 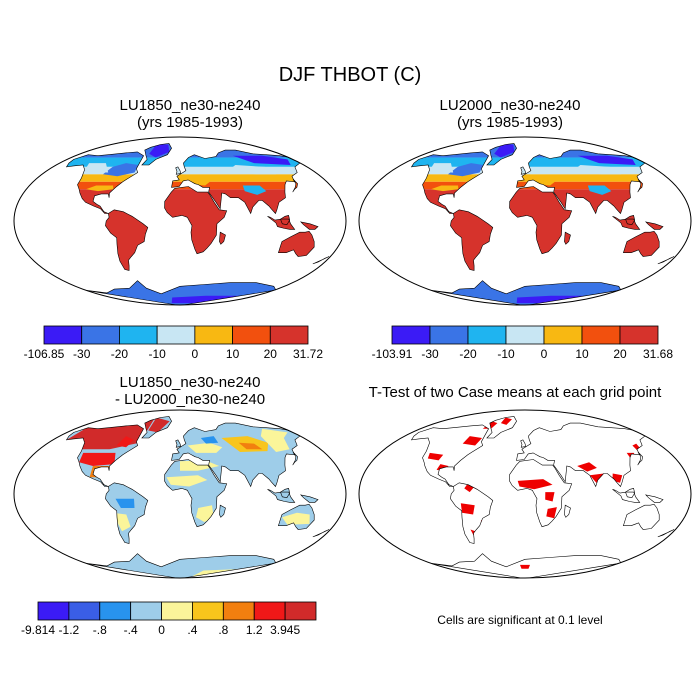 What do you see at coordinates (350, 75) in the screenshot?
I see `figure-title: DJF THBOT (C)` at bounding box center [350, 75].